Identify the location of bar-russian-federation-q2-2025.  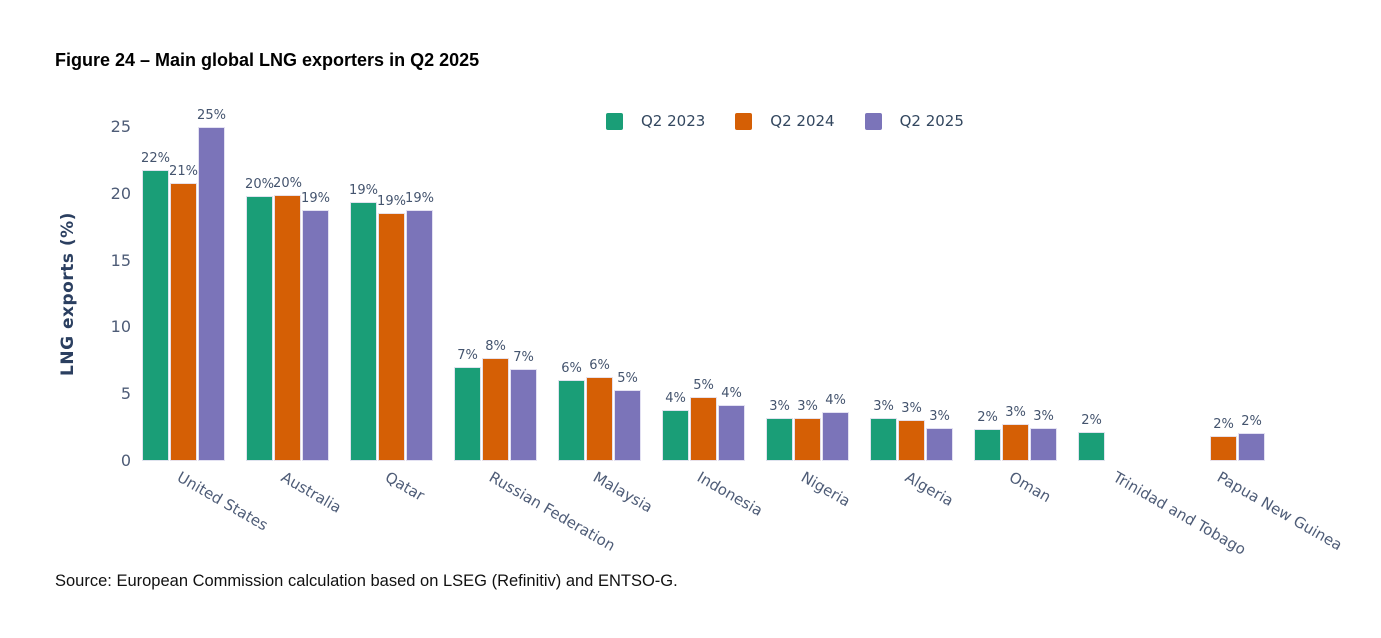
(523, 414).